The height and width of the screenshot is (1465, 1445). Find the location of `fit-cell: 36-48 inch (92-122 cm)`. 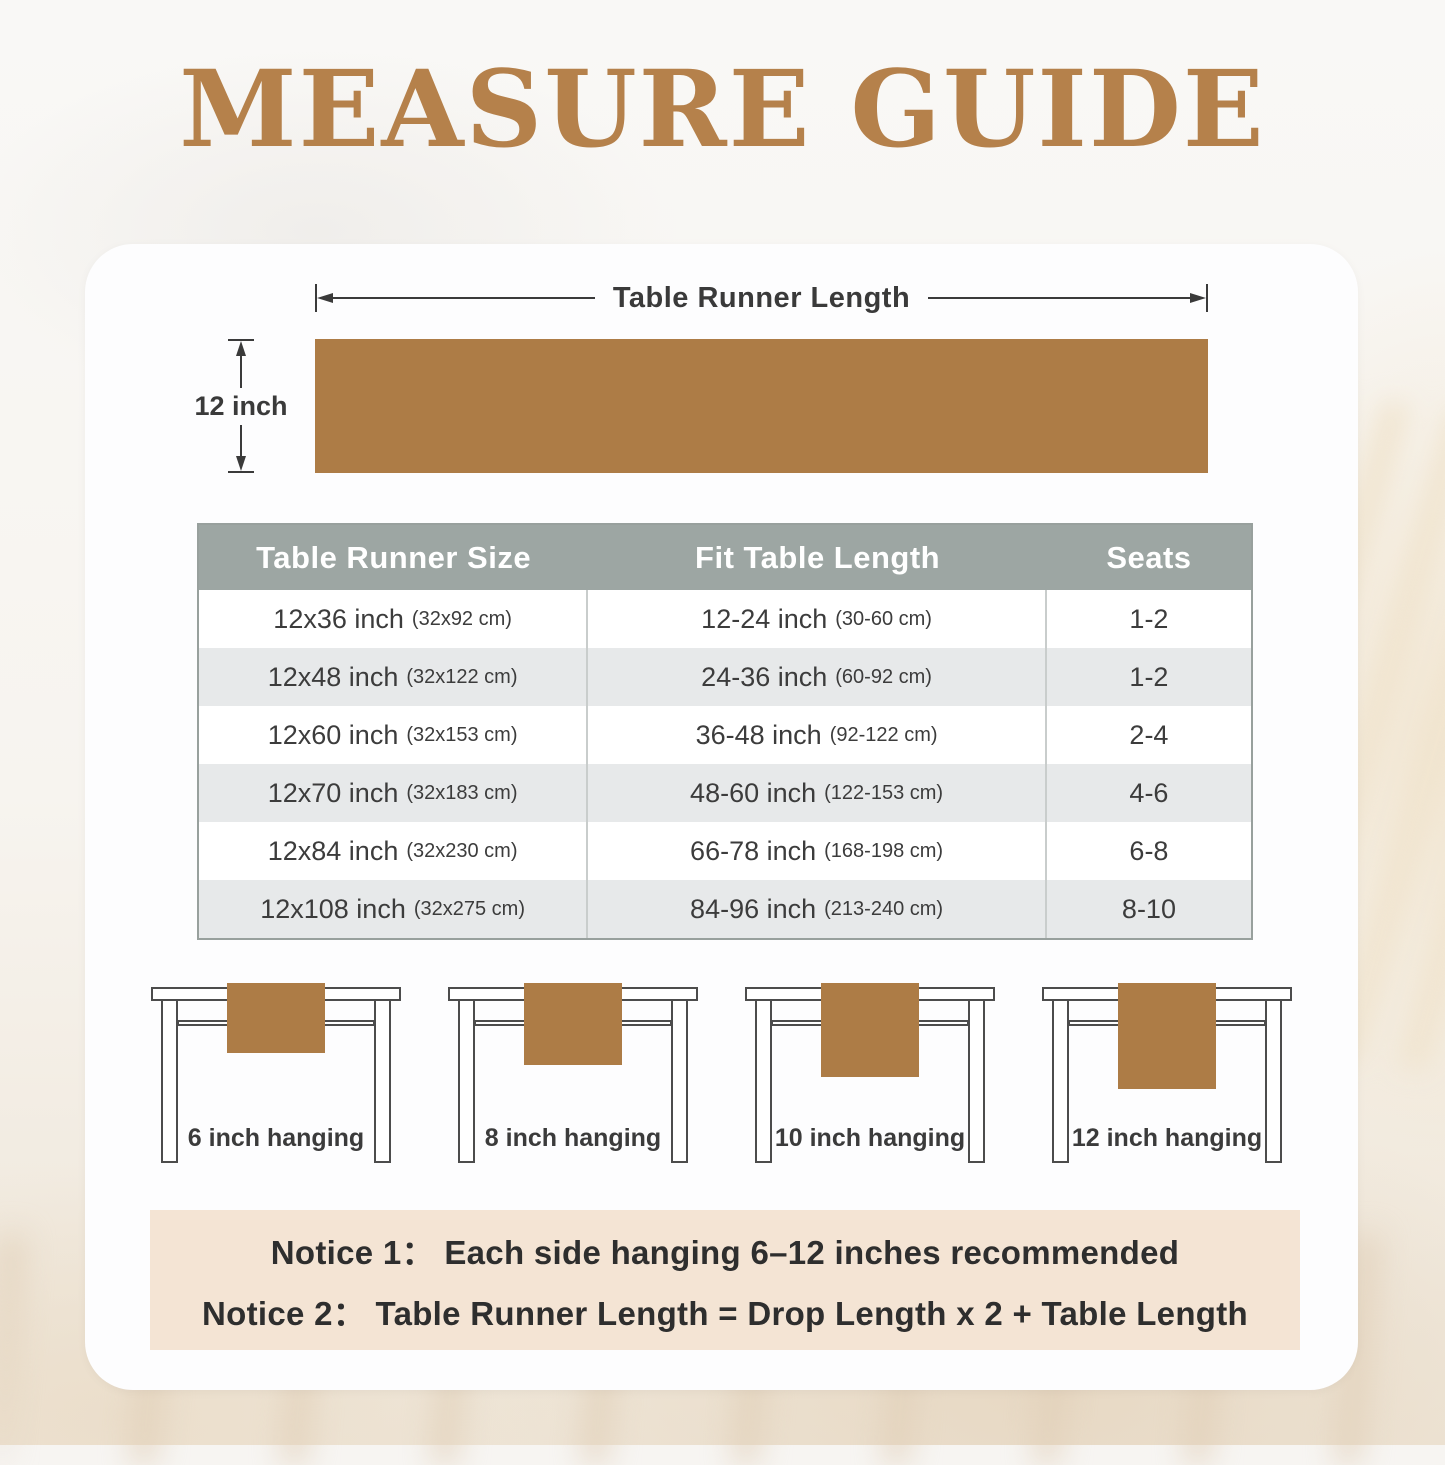

fit-cell: 36-48 inch (92-122 cm) is located at coordinates (817, 735).